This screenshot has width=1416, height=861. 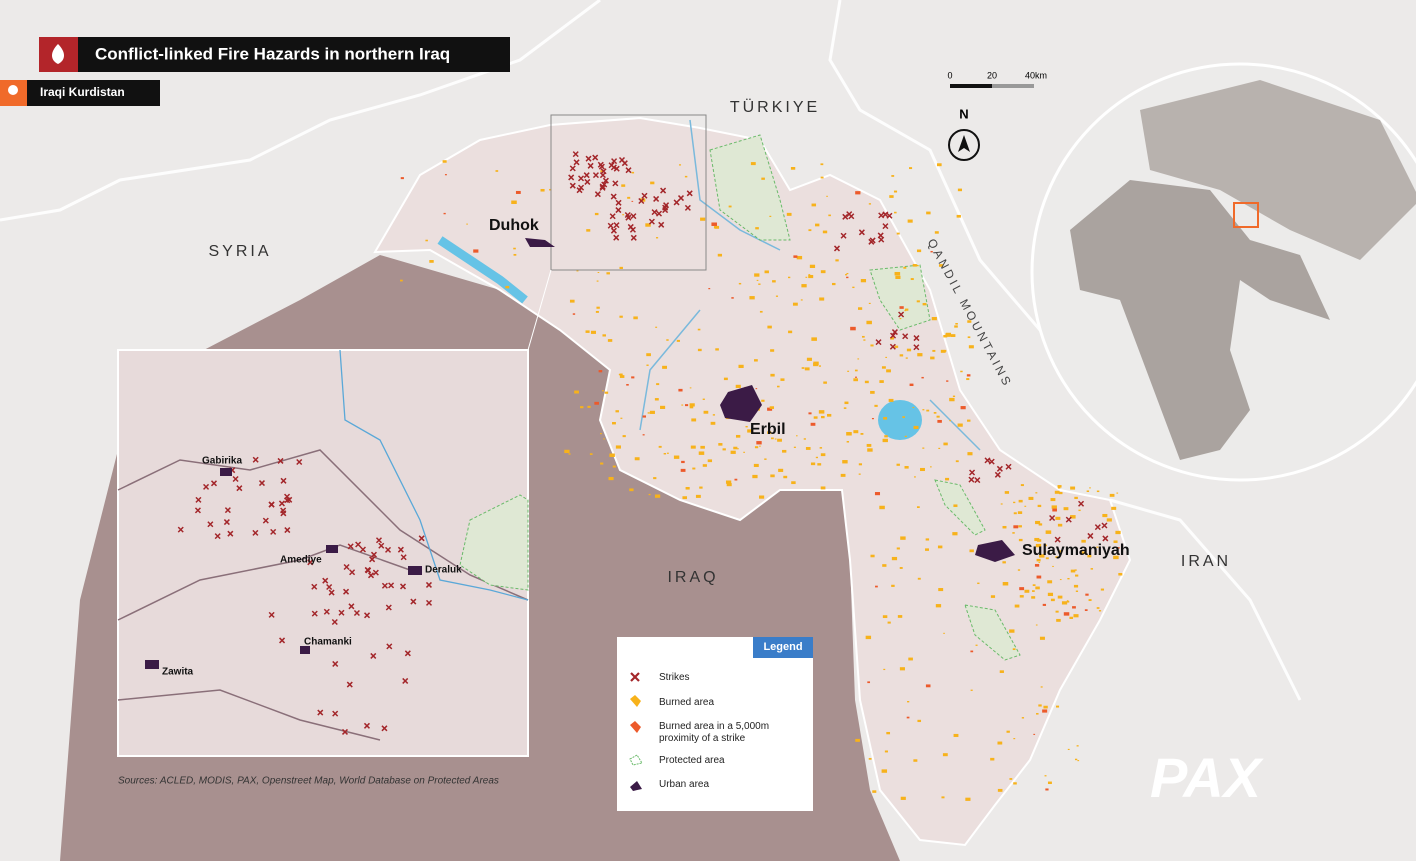 What do you see at coordinates (323, 595) in the screenshot?
I see `inset-roads` at bounding box center [323, 595].